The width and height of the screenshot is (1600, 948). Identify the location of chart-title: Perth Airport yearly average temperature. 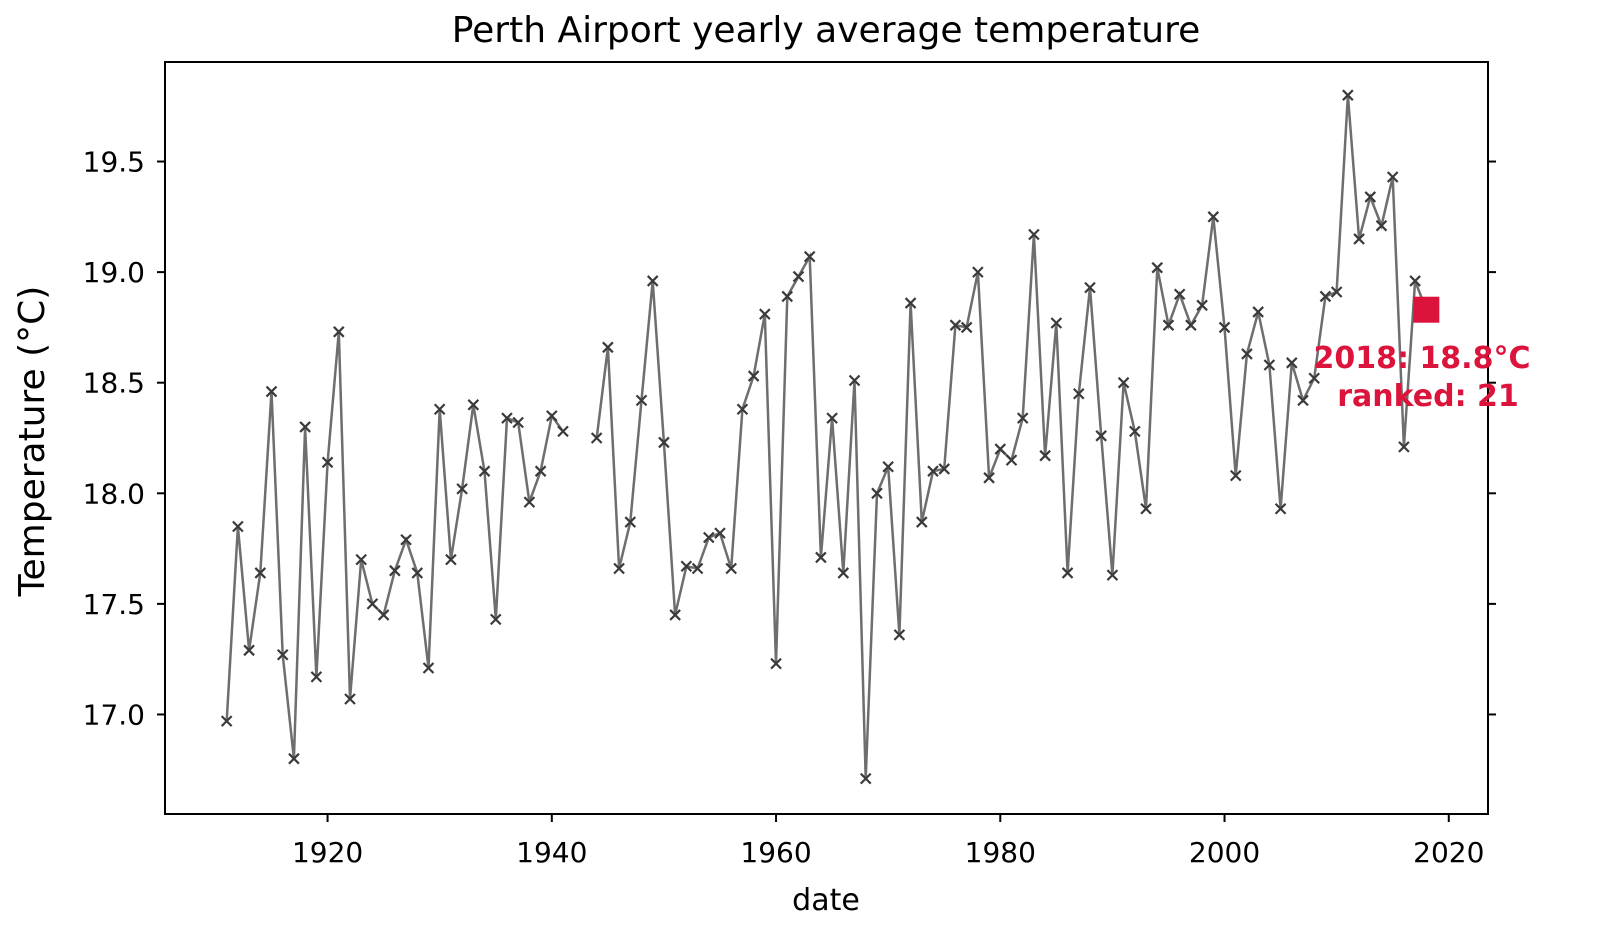
(826, 30).